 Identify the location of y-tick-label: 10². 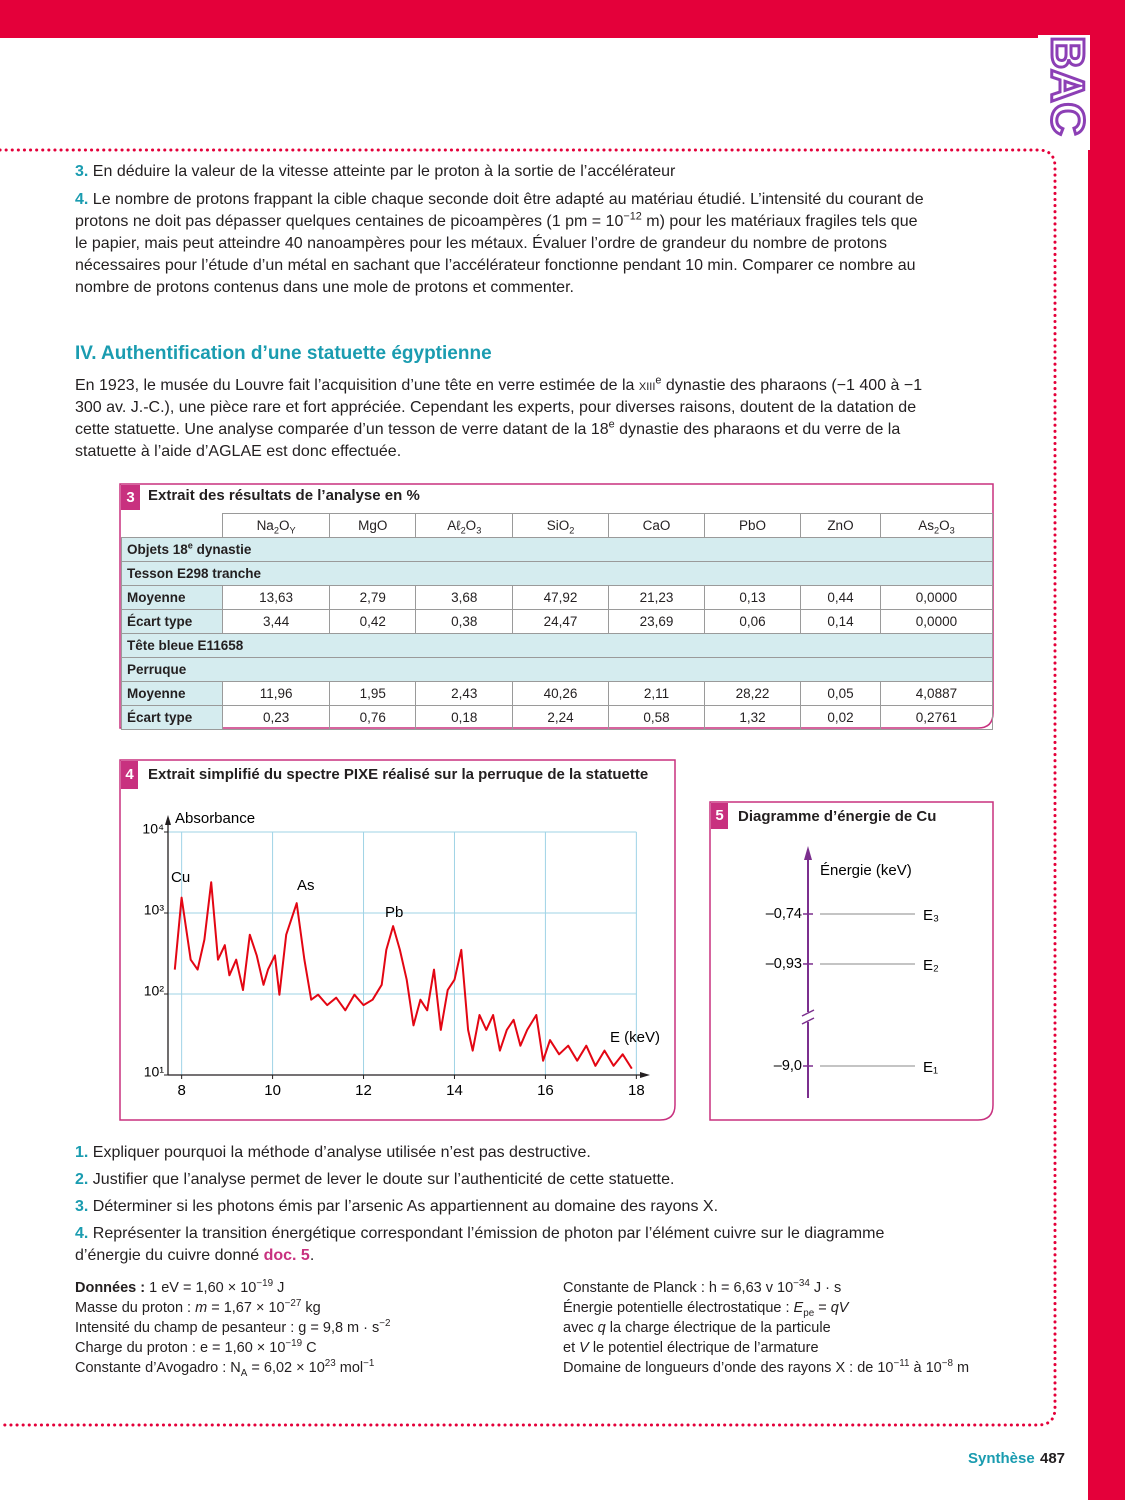
(154, 991).